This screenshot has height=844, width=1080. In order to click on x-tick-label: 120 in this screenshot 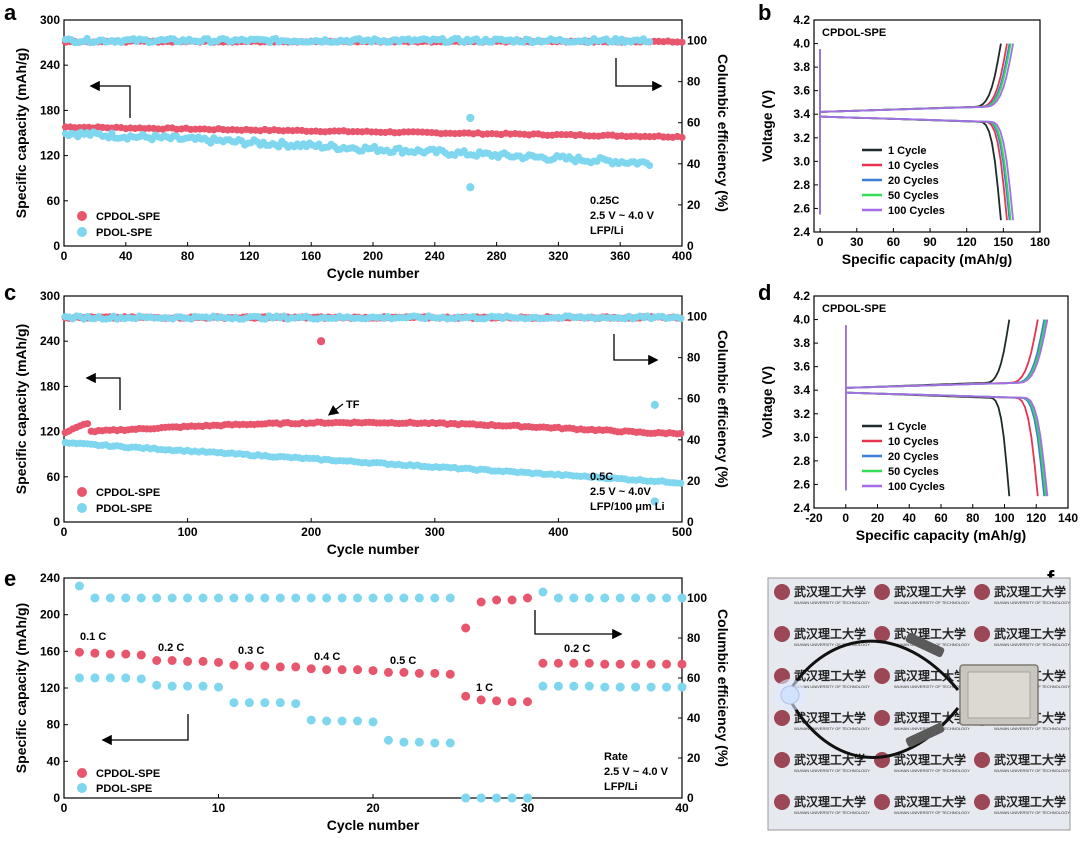, I will do `click(1036, 518)`.